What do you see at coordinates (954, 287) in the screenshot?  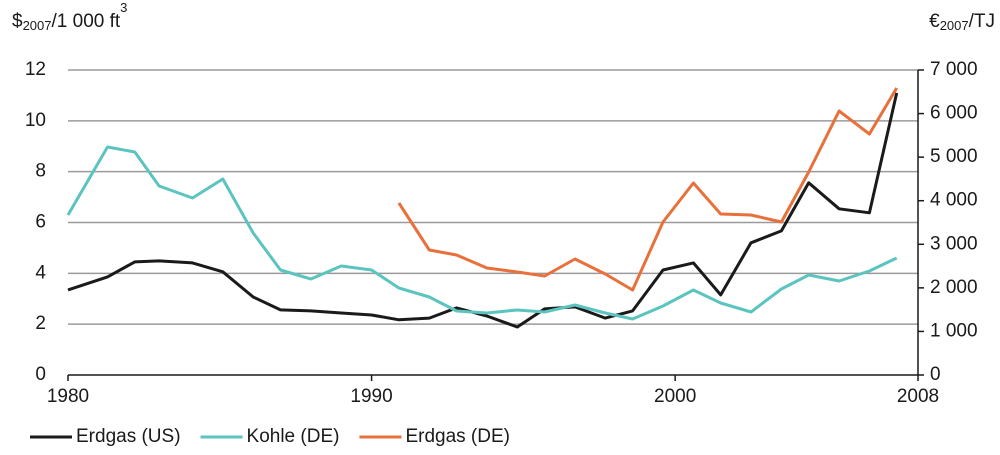 I see `y2-tick-label: 2 000` at bounding box center [954, 287].